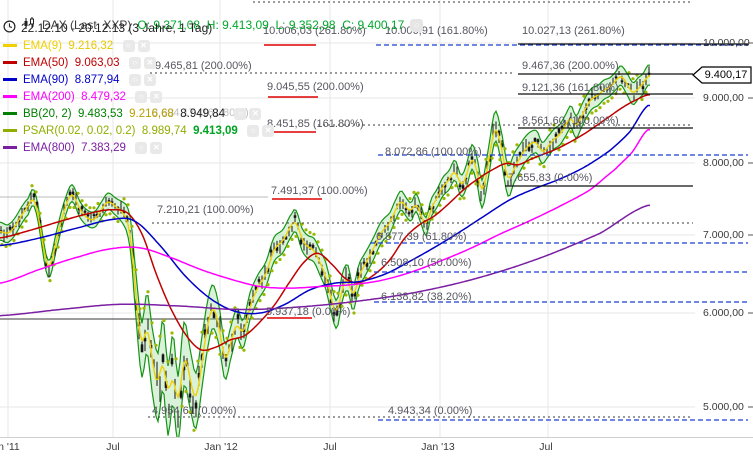 This screenshot has height=461, width=753. What do you see at coordinates (52, 147) in the screenshot?
I see `indicator-label: EMA(800)` at bounding box center [52, 147].